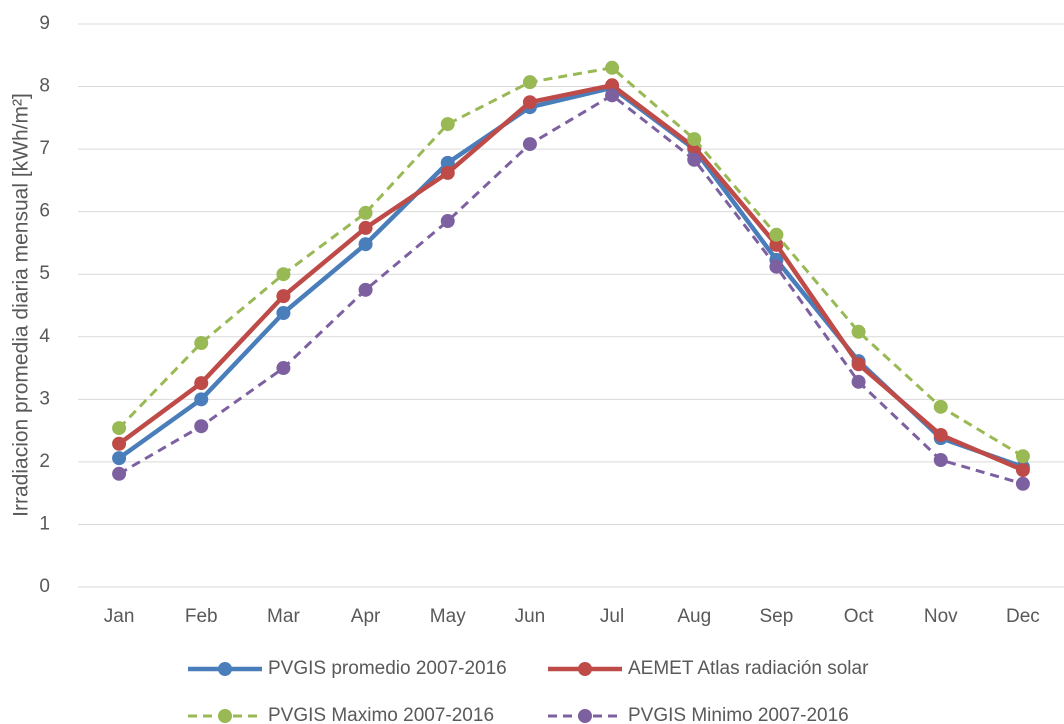  Describe the element at coordinates (777, 616) in the screenshot. I see `x-tick-label: Sep` at that location.